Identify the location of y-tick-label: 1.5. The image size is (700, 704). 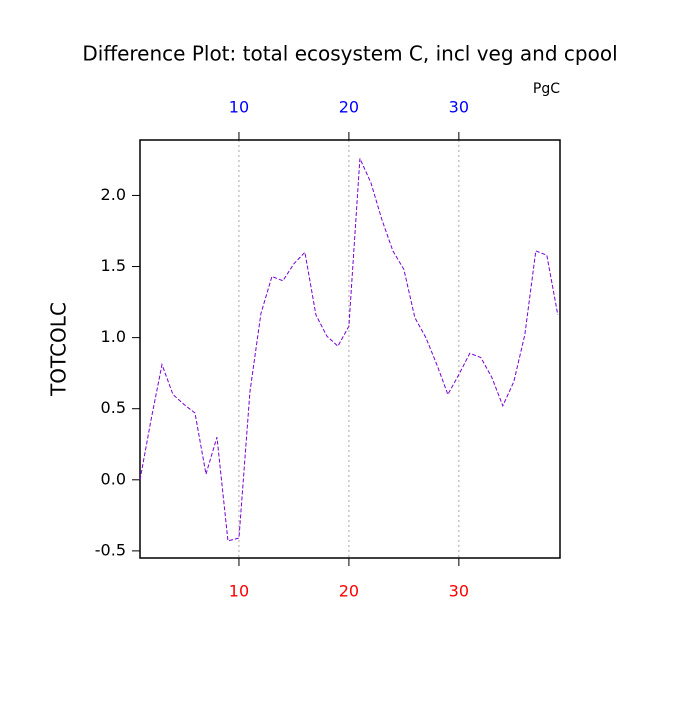
(113, 265).